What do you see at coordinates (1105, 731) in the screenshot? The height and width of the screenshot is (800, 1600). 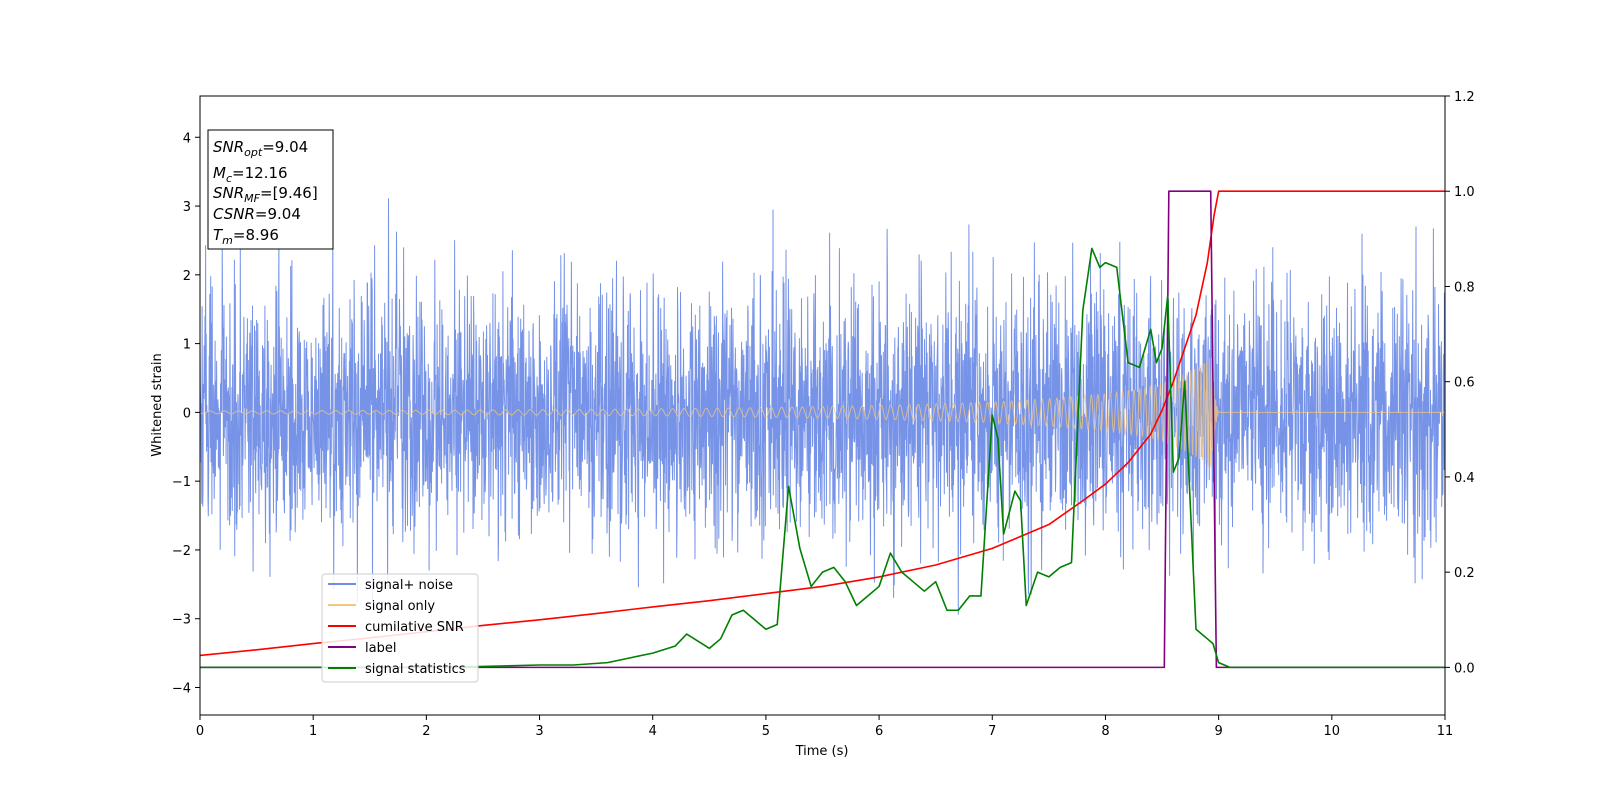 I see `x-tick-label: 8` at bounding box center [1105, 731].